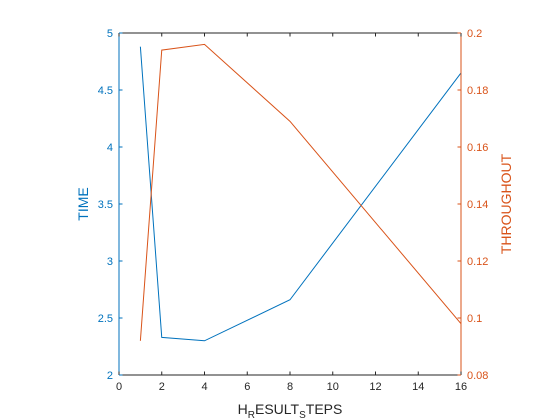  Describe the element at coordinates (477, 148) in the screenshot. I see `right-tick-label-0.16: 0.16` at that location.